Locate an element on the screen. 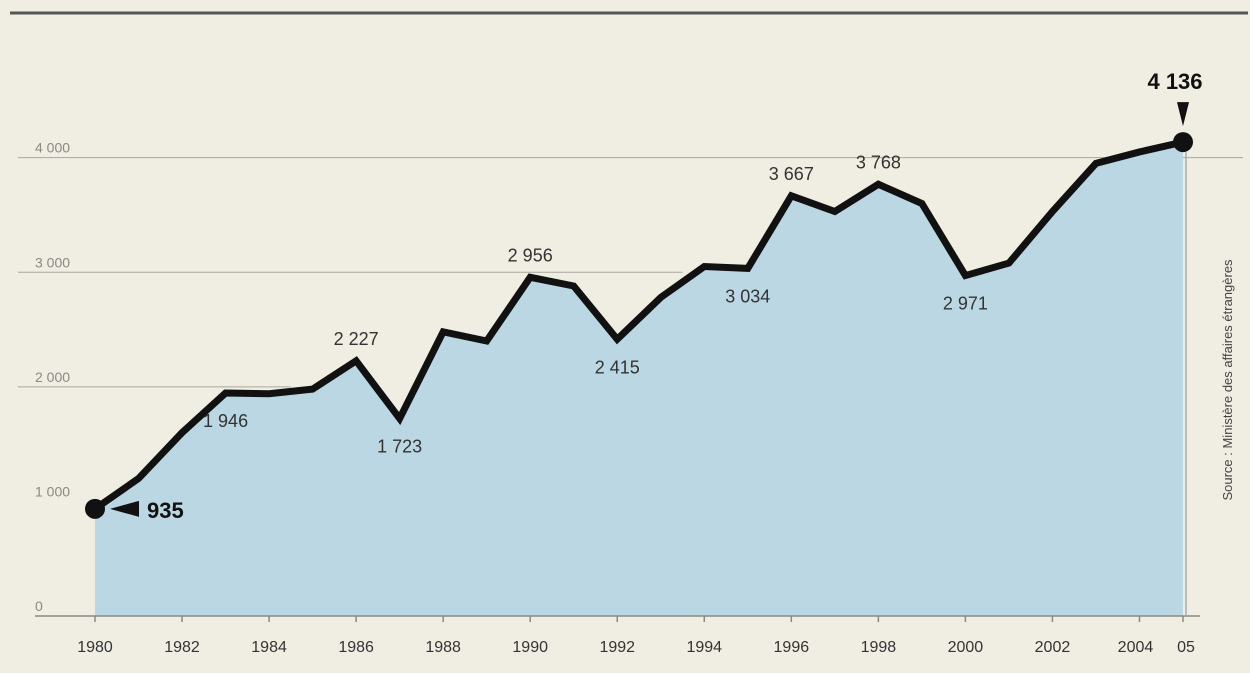 The image size is (1250, 673). x-tick-label-2004: 2004 is located at coordinates (1136, 647).